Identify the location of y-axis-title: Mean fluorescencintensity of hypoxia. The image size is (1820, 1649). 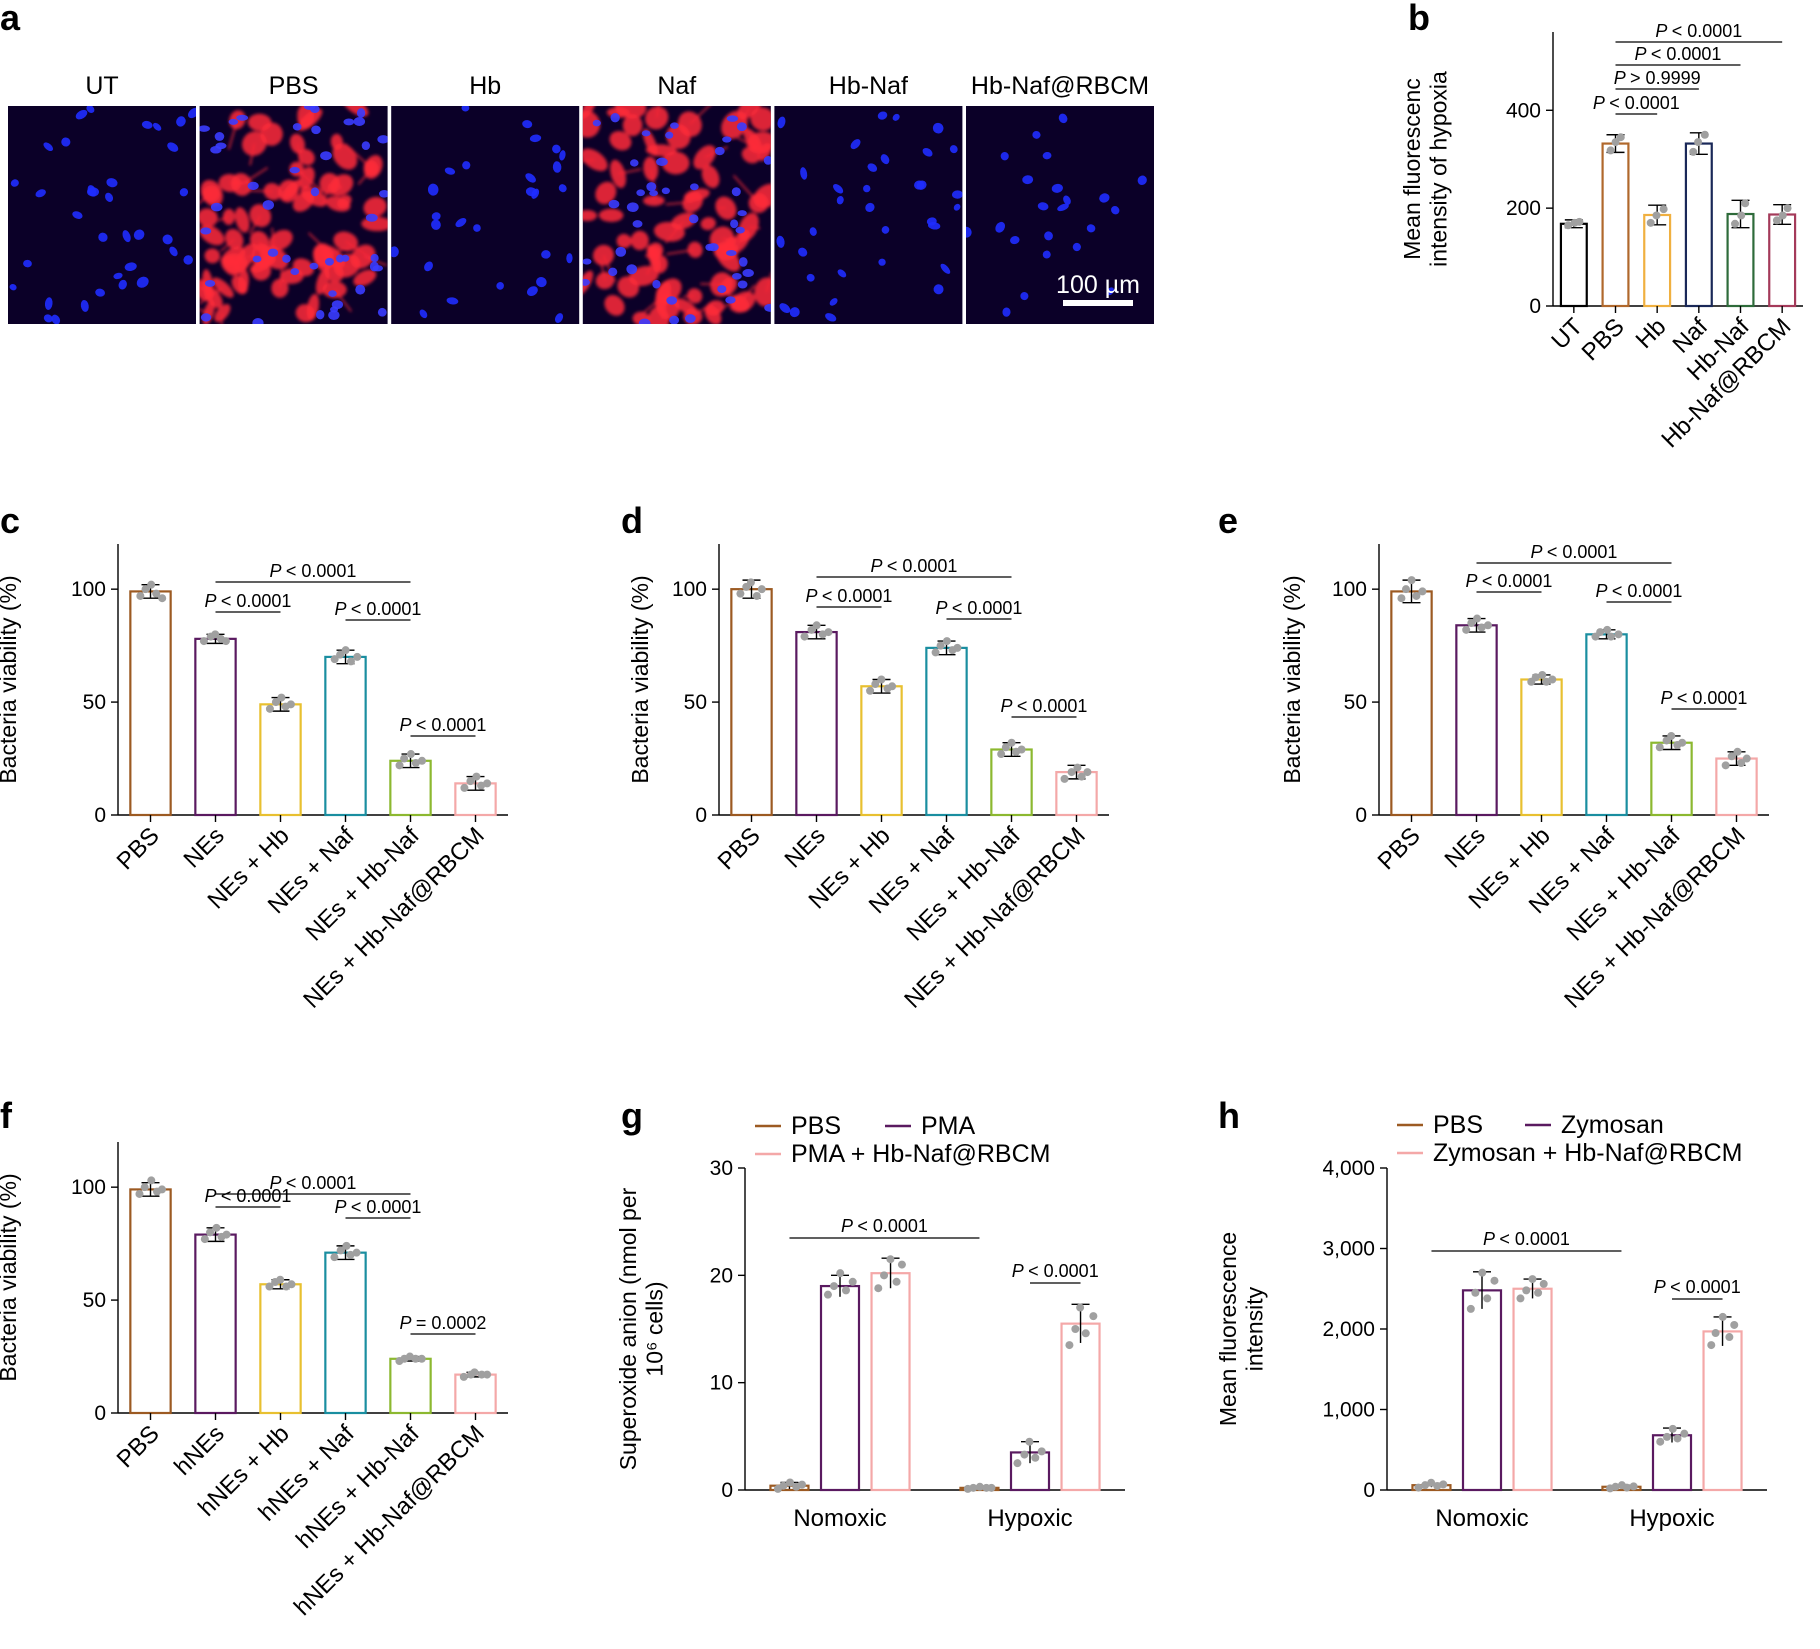
(1425, 169).